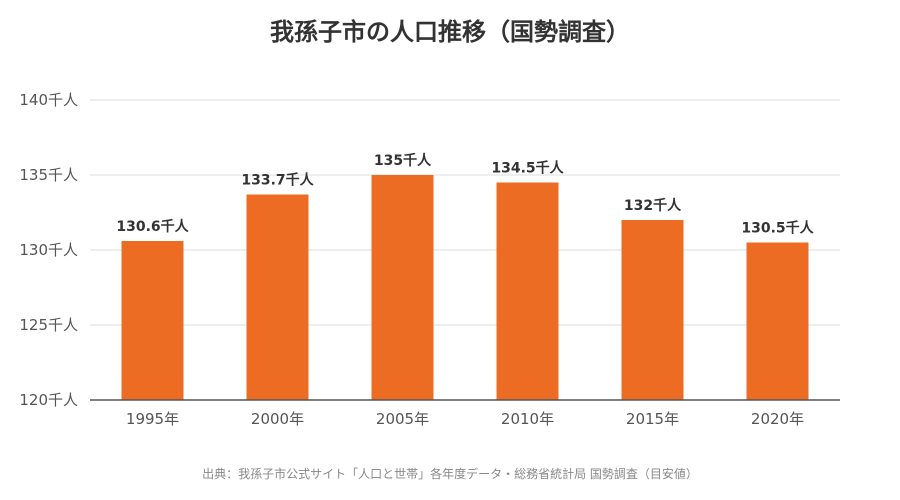 The height and width of the screenshot is (500, 900). I want to click on bar-data-label: 130.6千人, so click(152, 226).